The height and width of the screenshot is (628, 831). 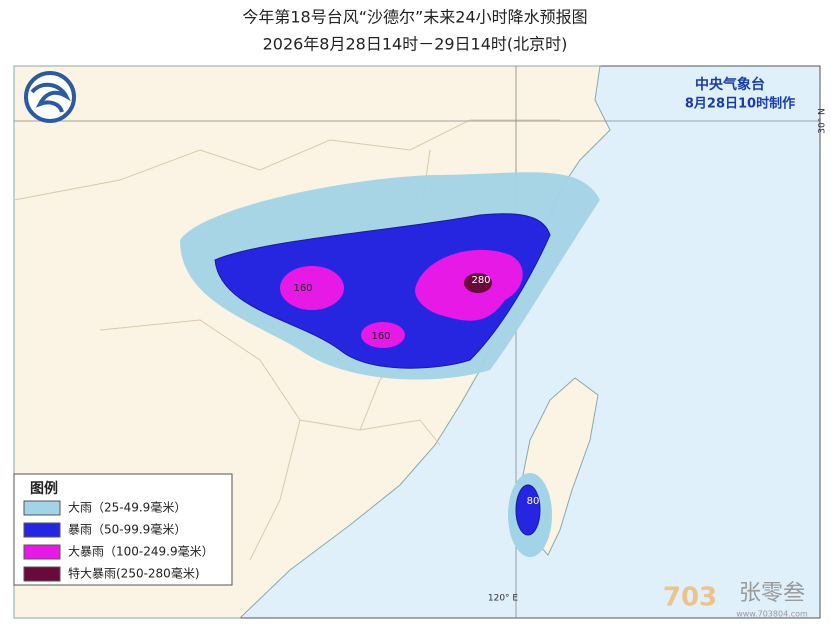 I want to click on watermark-site: www.703804.com, so click(x=772, y=614).